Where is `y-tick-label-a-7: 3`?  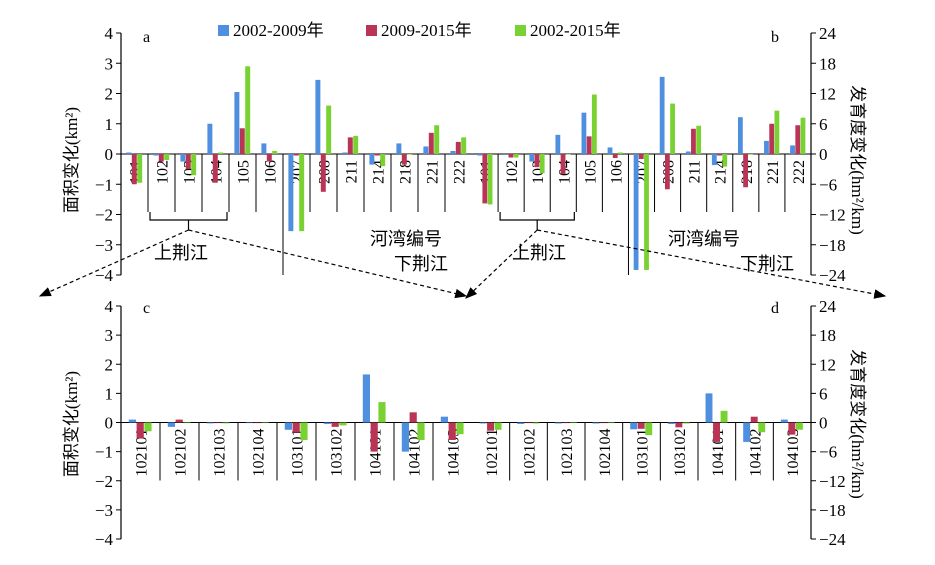 y-tick-label-a-7: 3 is located at coordinates (109, 63).